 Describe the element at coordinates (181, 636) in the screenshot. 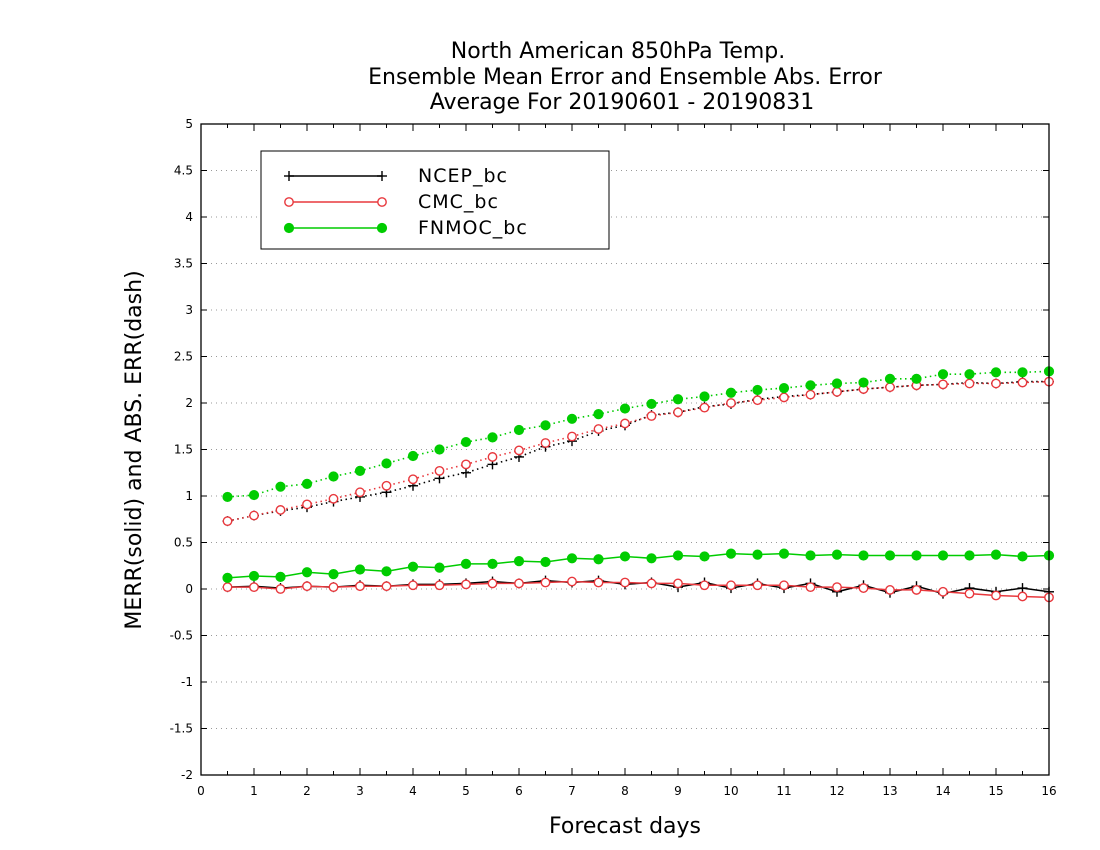

I see `y-tick-label: -0.5` at that location.